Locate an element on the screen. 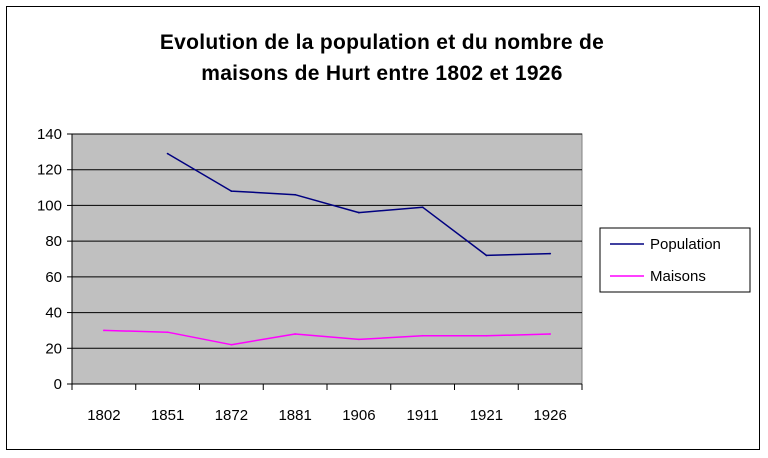 The width and height of the screenshot is (768, 458). y-tick-label: 100 is located at coordinates (49, 205).